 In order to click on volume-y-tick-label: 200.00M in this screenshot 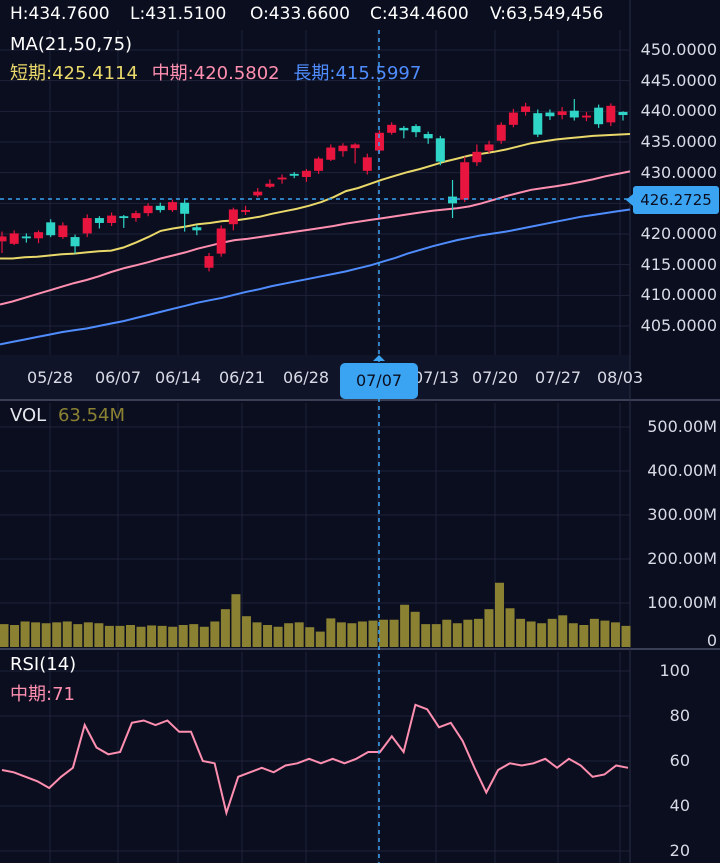, I will do `click(682, 558)`.